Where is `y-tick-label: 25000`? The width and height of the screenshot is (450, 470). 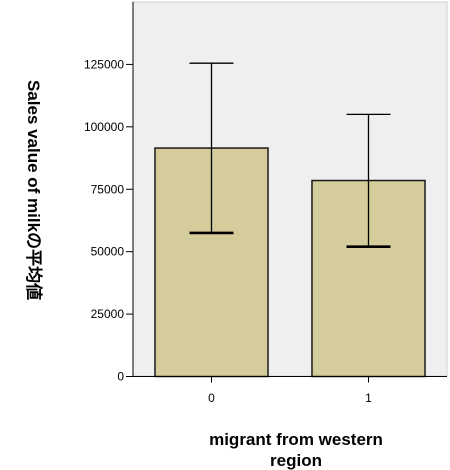 y-tick-label: 25000 is located at coordinates (108, 314).